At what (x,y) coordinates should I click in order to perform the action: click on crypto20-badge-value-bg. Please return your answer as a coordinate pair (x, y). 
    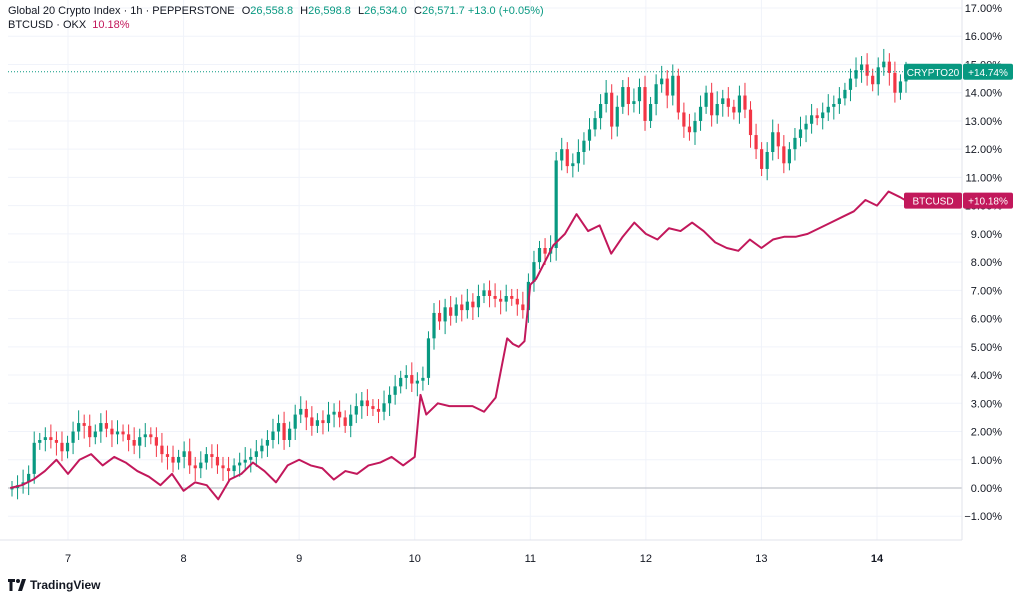
    Looking at the image, I should click on (988, 71).